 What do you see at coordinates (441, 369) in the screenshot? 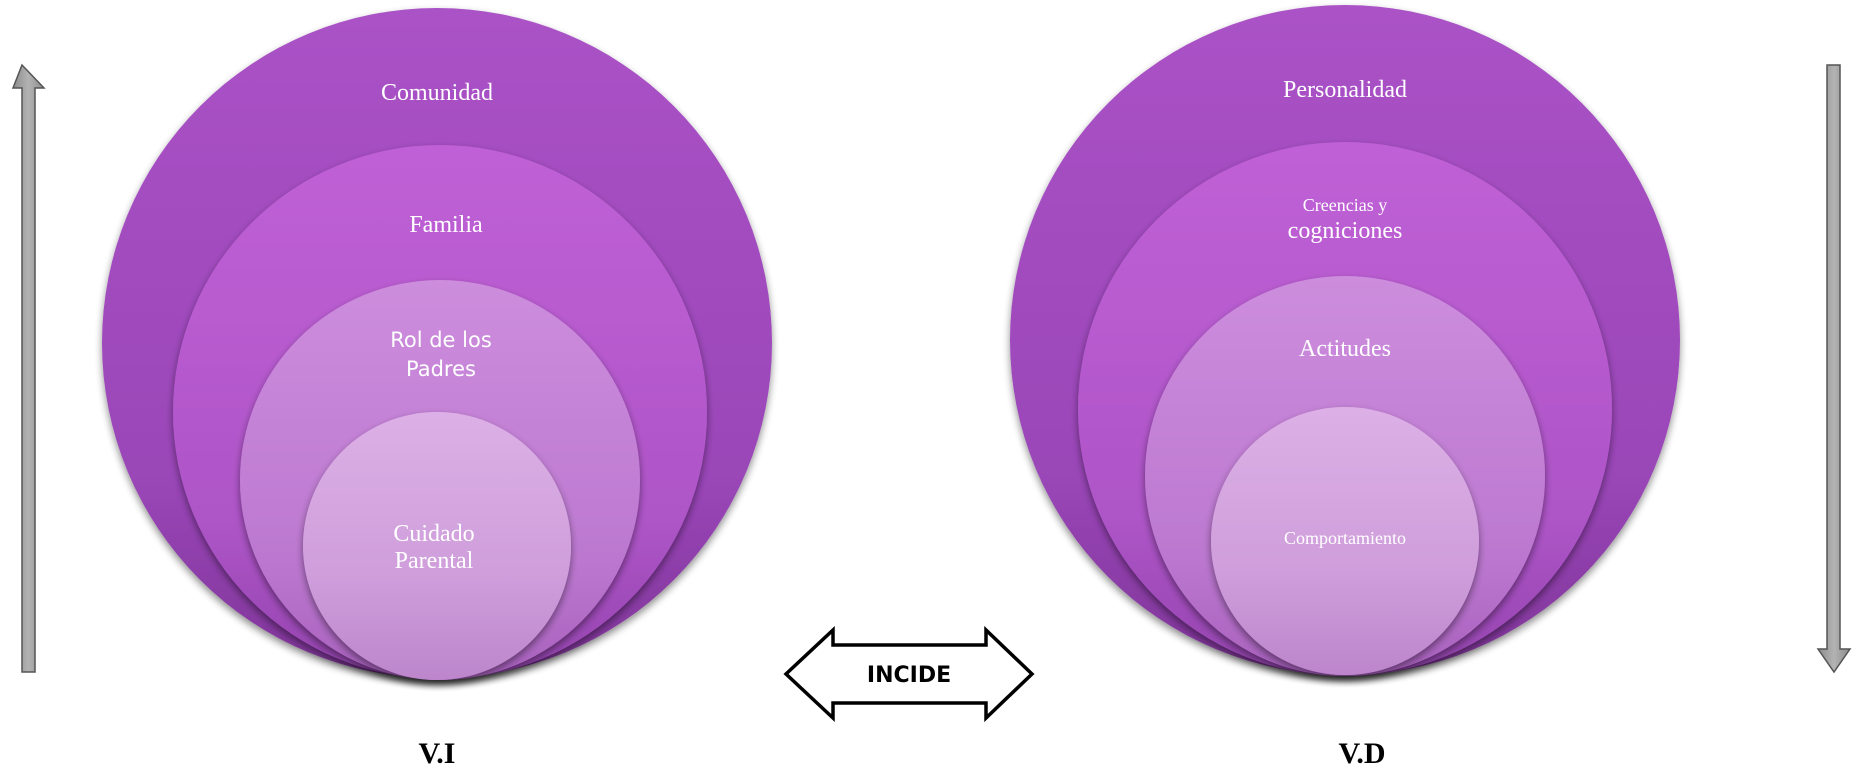
I see `left-ring-third-label-line2: Padres` at bounding box center [441, 369].